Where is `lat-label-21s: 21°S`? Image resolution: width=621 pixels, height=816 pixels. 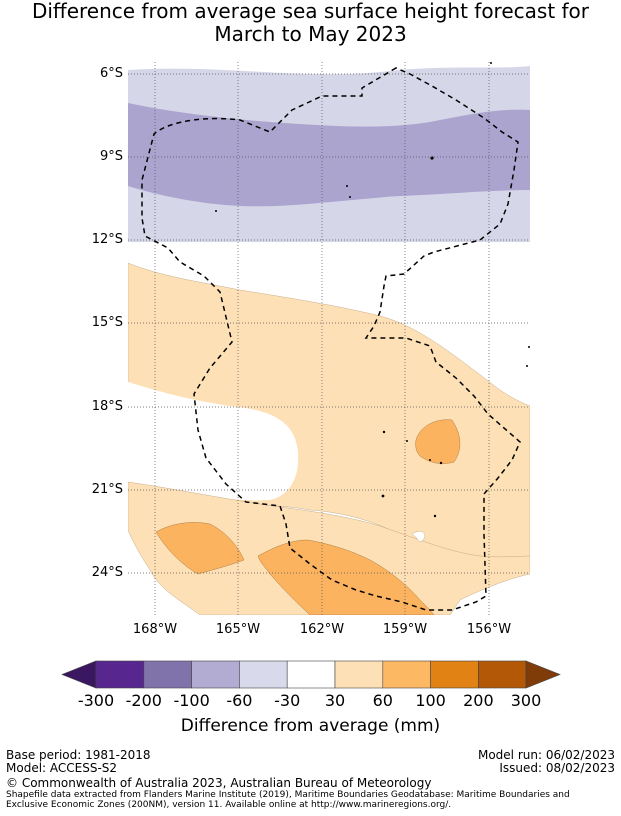 lat-label-21s: 21°S is located at coordinates (107, 489).